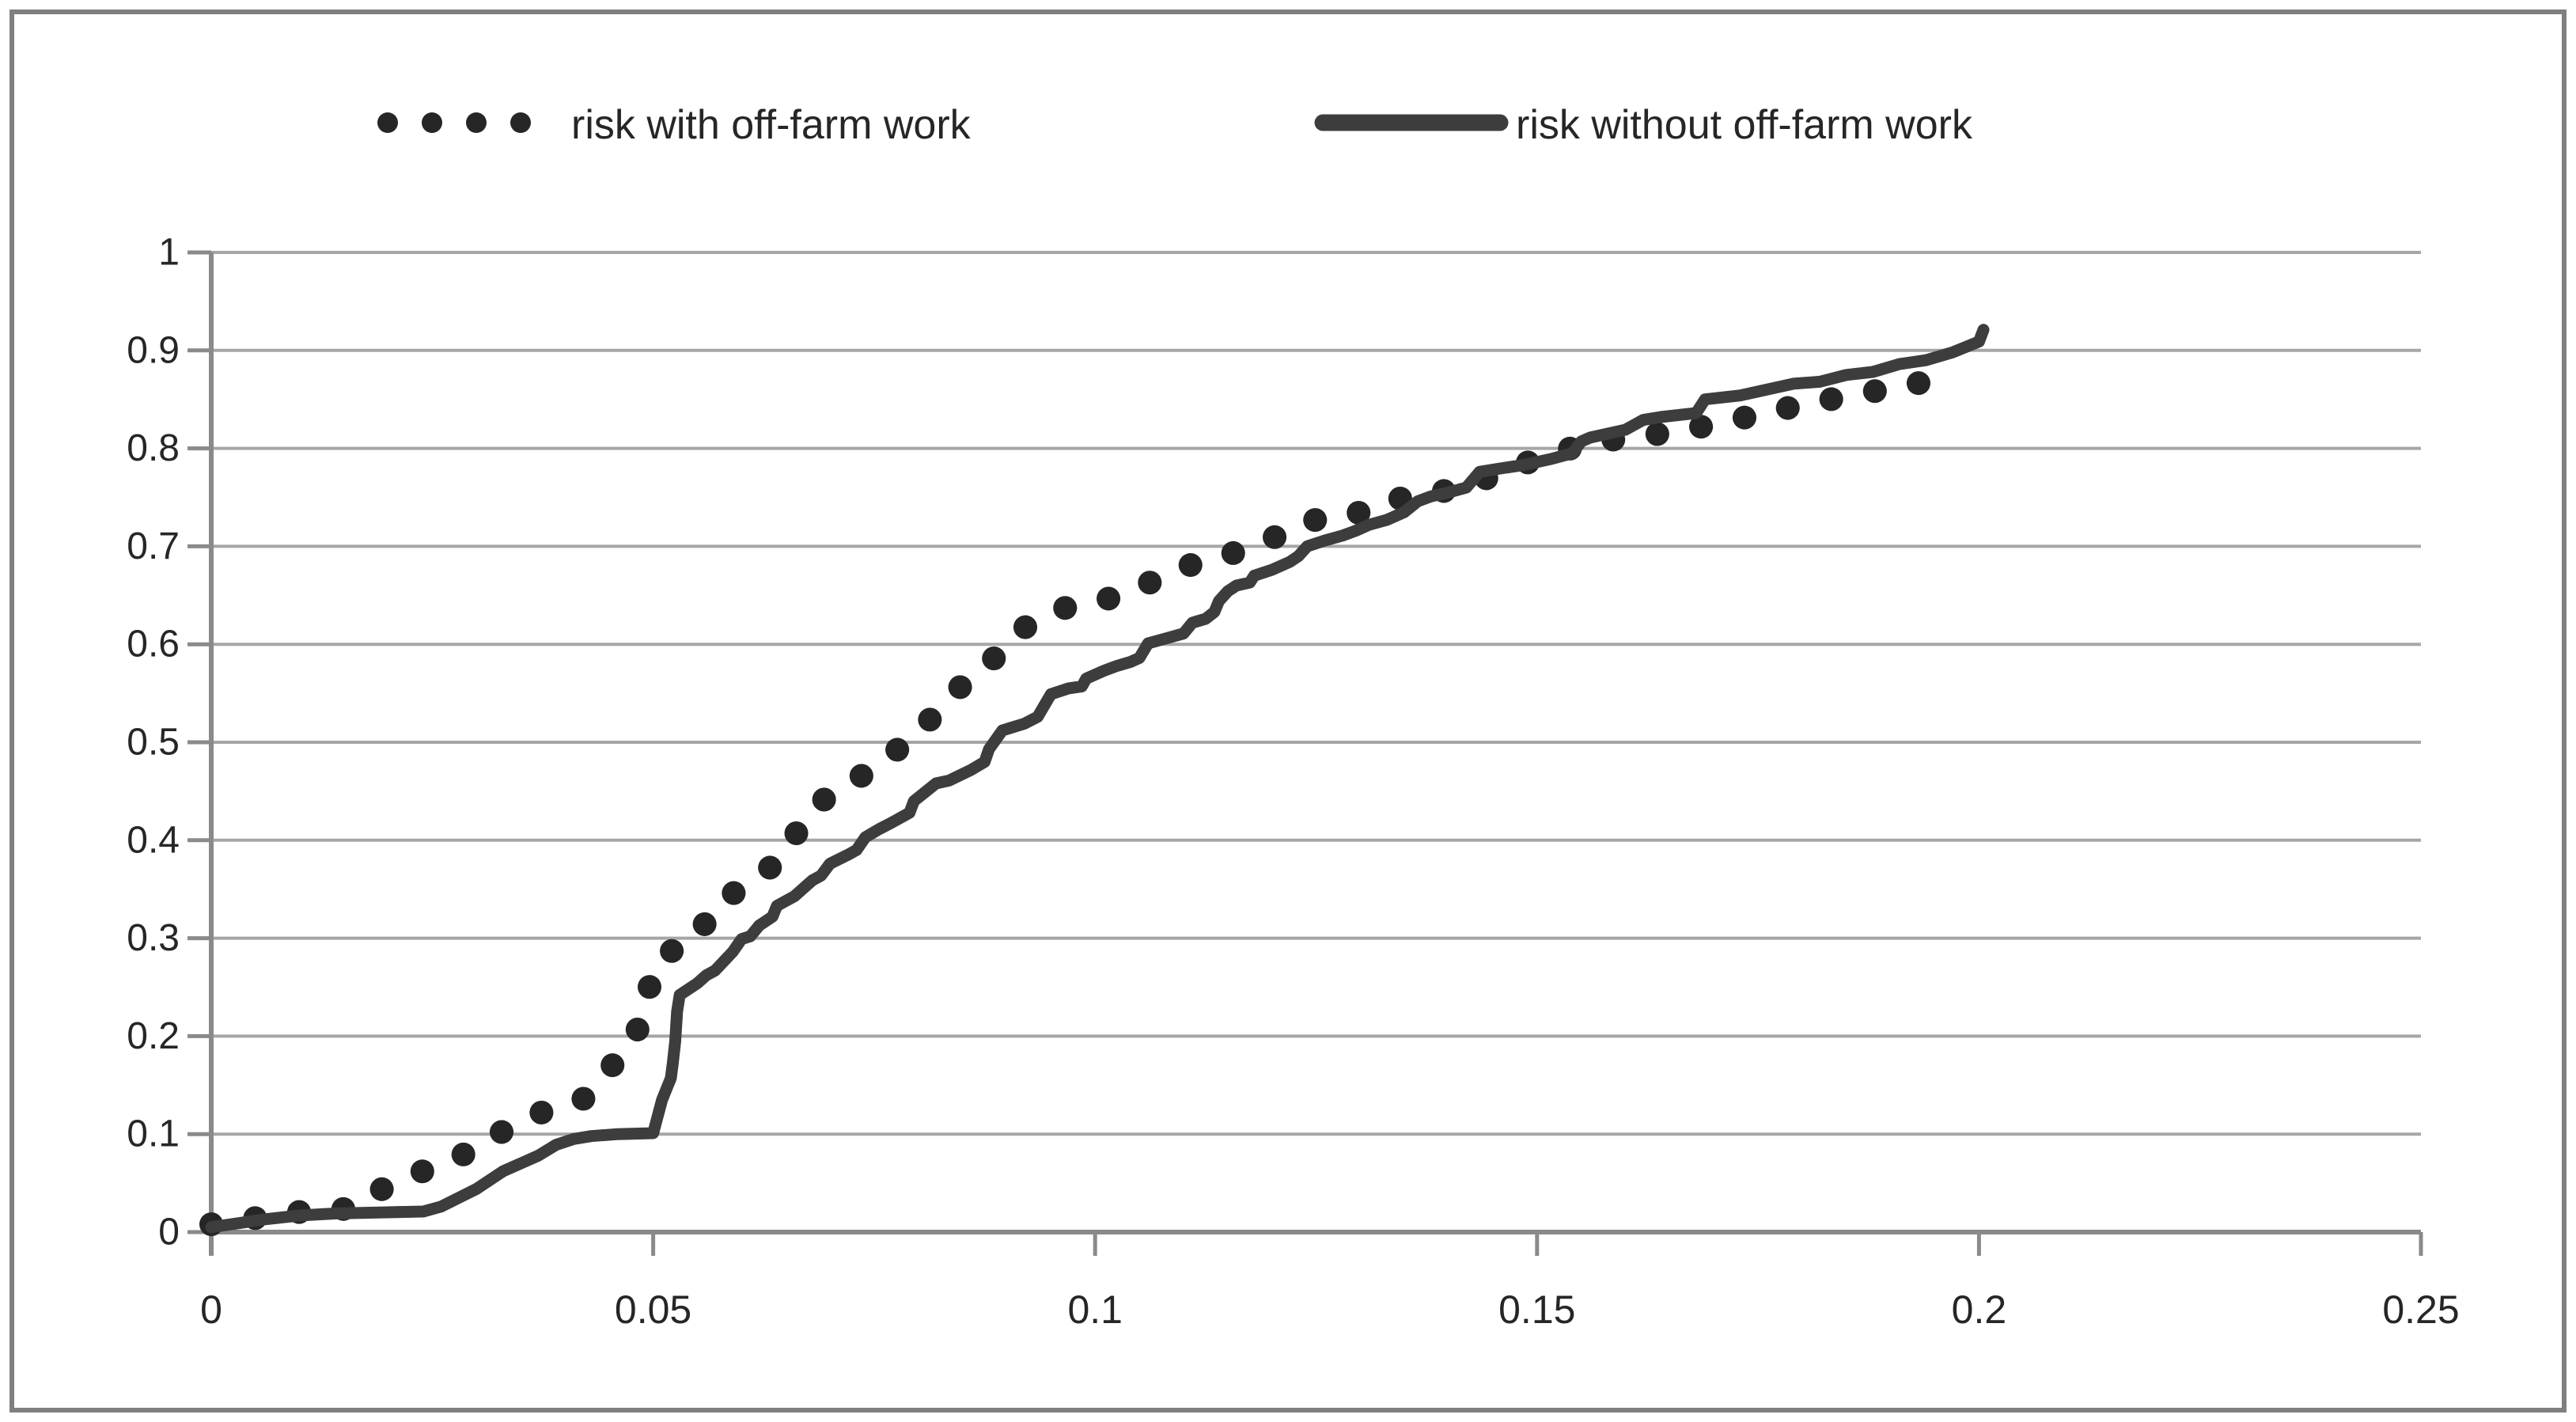 The image size is (2576, 1422). Describe the element at coordinates (2420, 1309) in the screenshot. I see `x-tick-label: 0.25` at that location.